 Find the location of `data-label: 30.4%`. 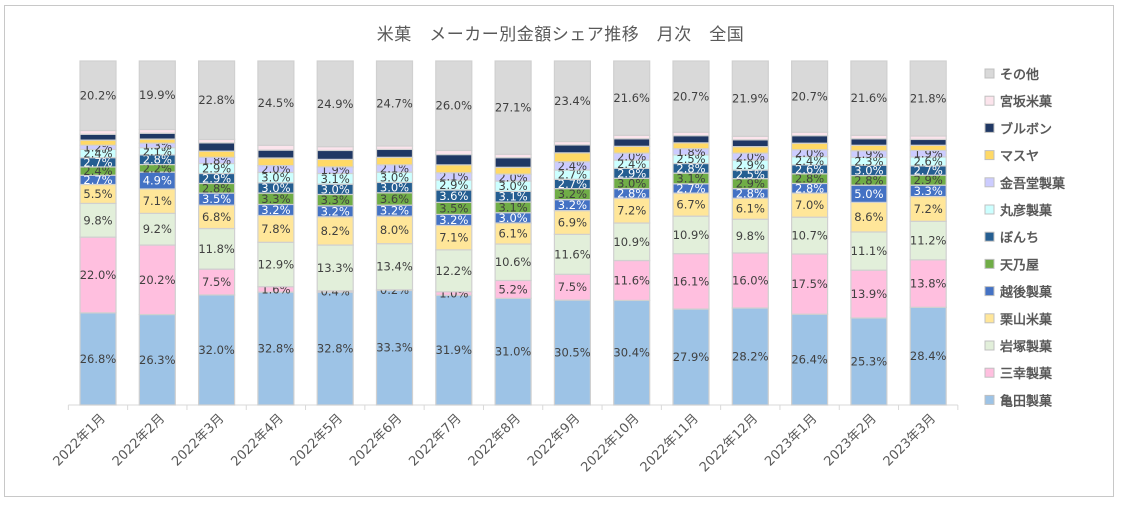

data-label: 30.4% is located at coordinates (631, 353).